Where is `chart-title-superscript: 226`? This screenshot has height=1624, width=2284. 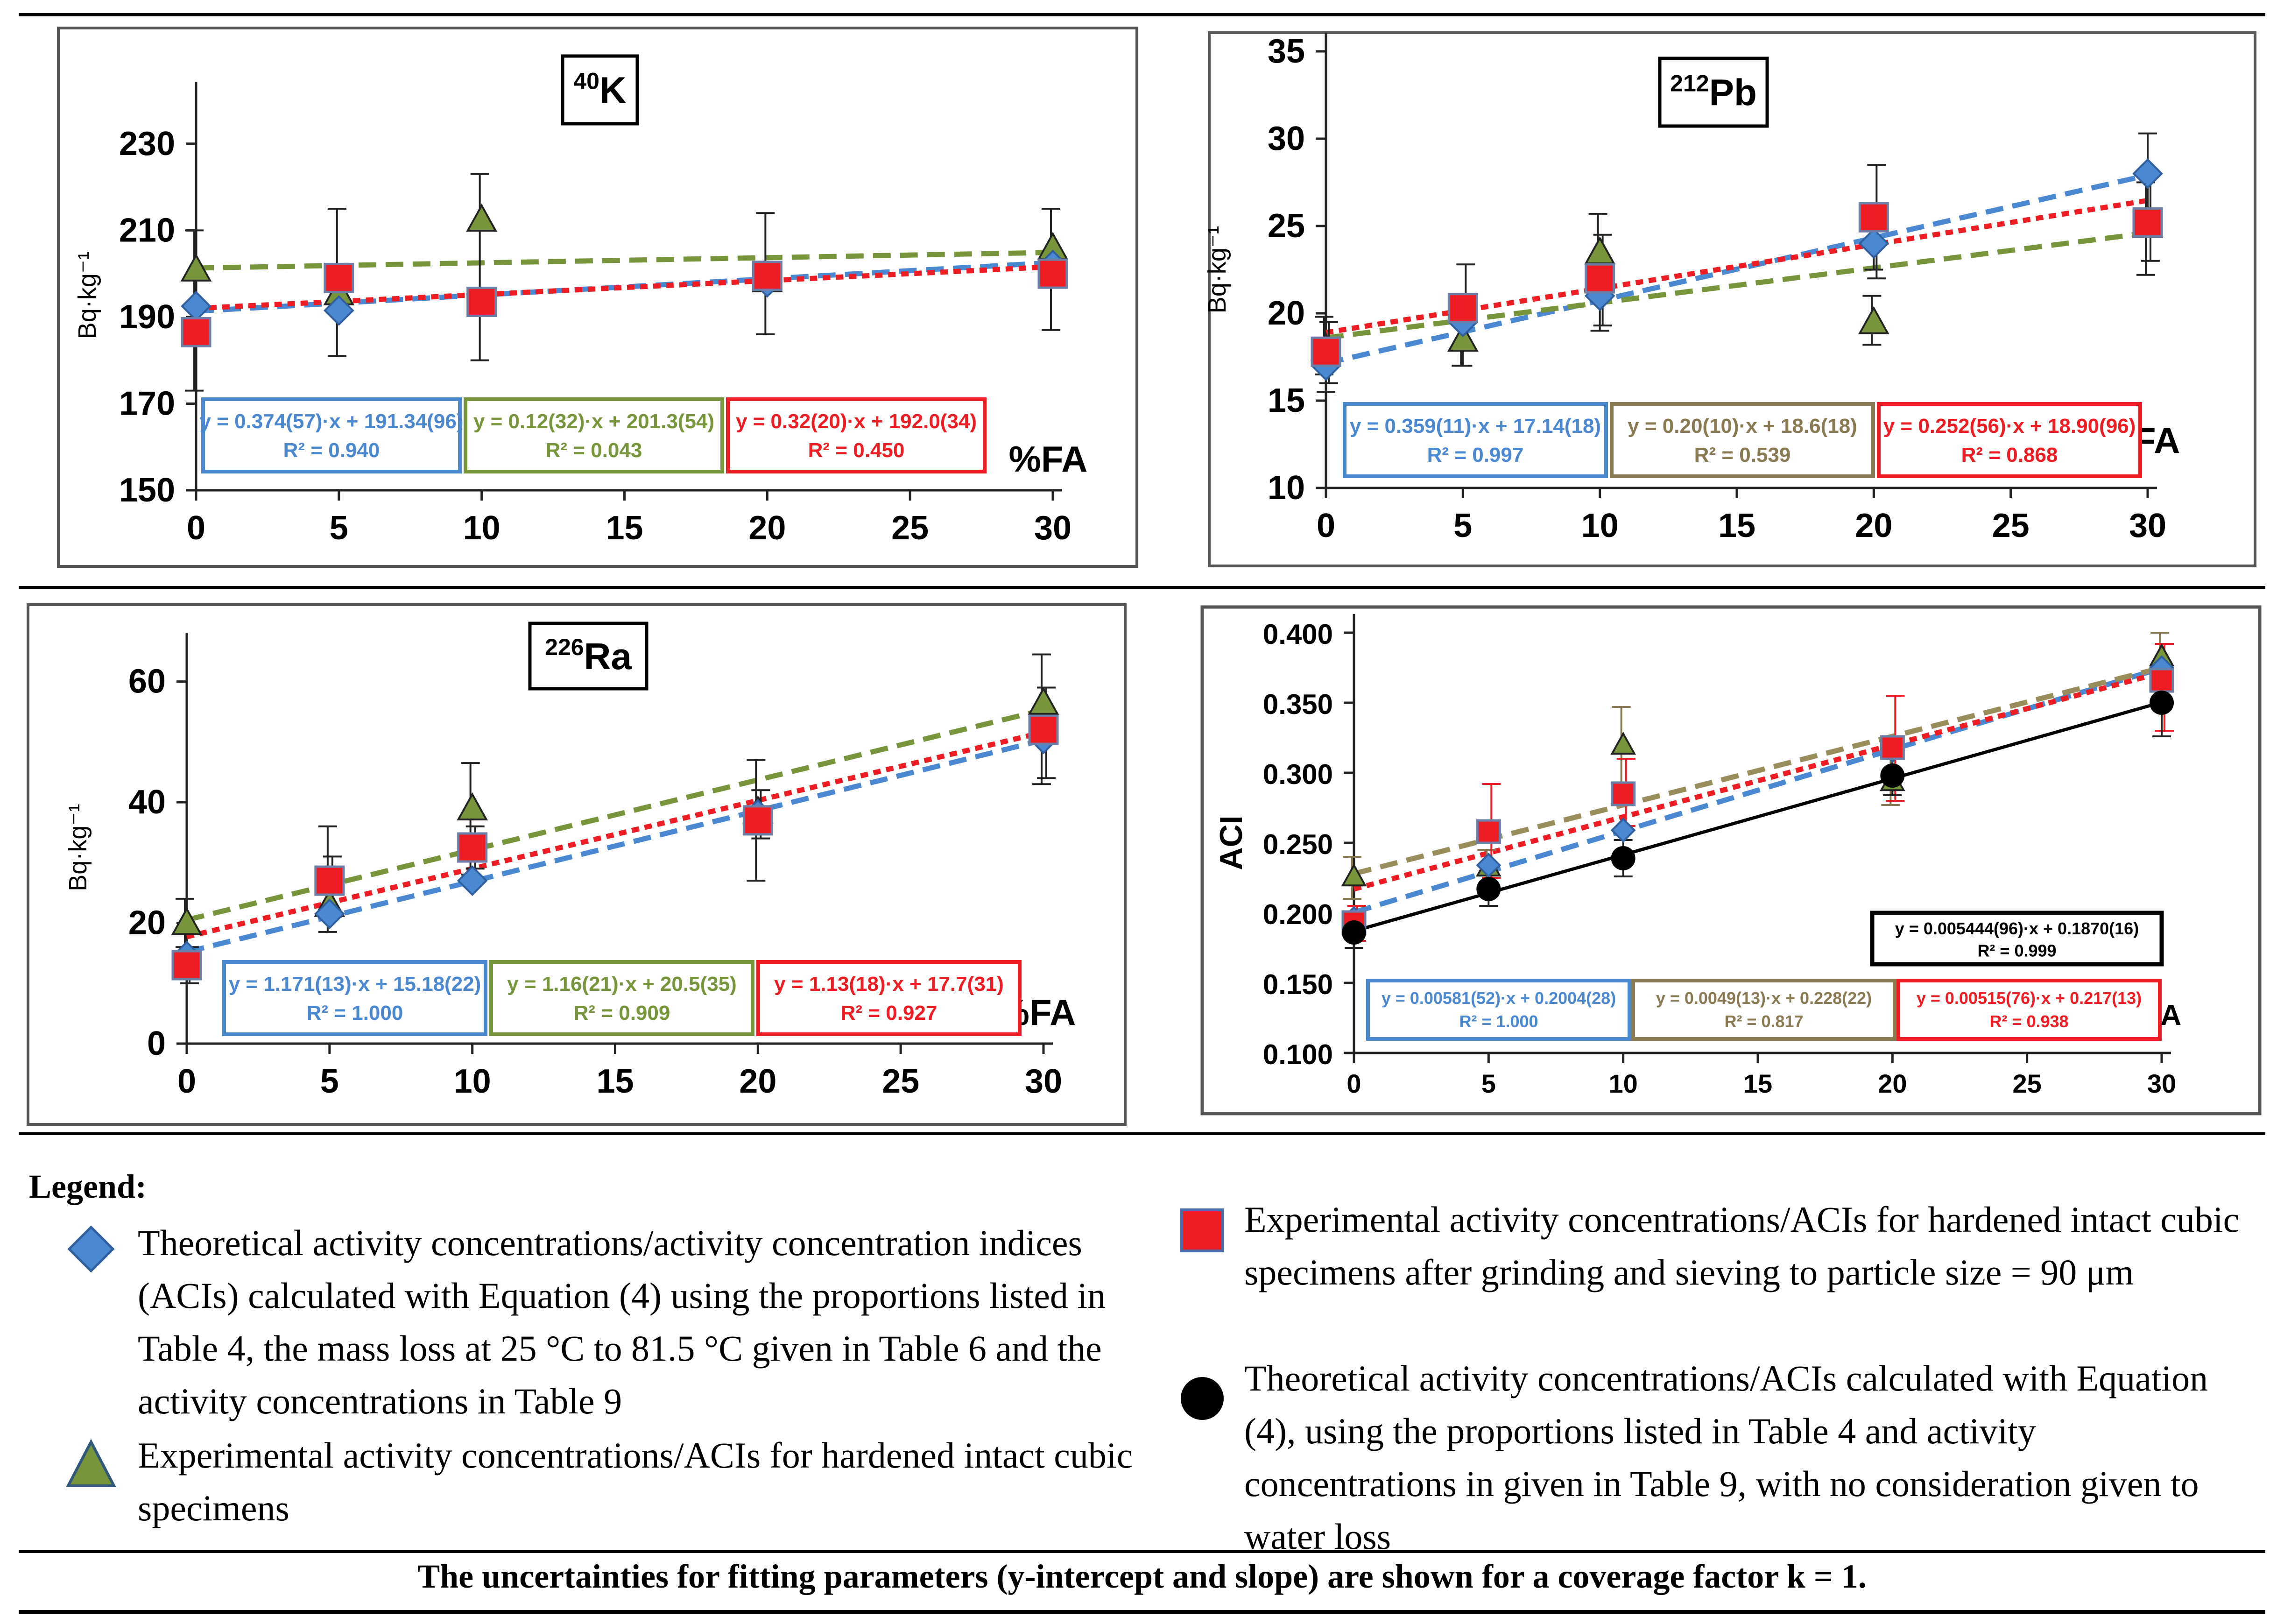 chart-title-superscript: 226 is located at coordinates (564, 647).